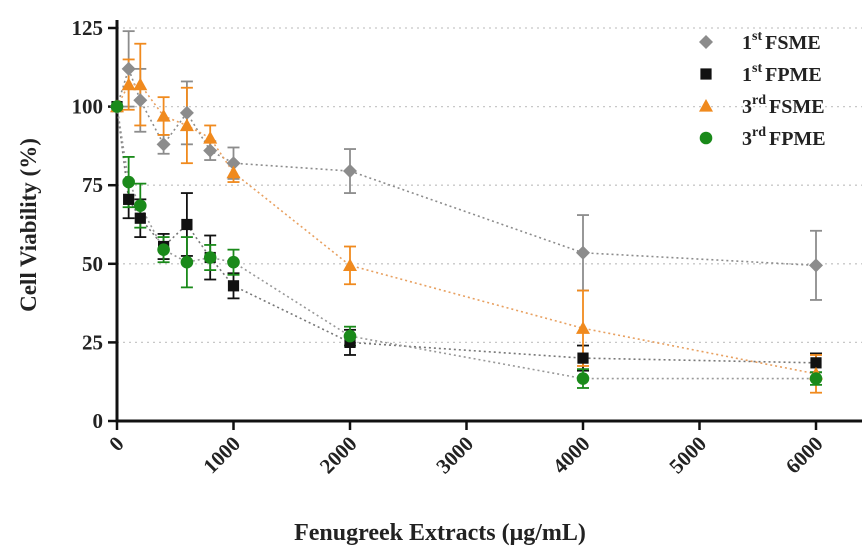 The height and width of the screenshot is (549, 865). What do you see at coordinates (116, 444) in the screenshot?
I see `x-tick-label: 0` at bounding box center [116, 444].